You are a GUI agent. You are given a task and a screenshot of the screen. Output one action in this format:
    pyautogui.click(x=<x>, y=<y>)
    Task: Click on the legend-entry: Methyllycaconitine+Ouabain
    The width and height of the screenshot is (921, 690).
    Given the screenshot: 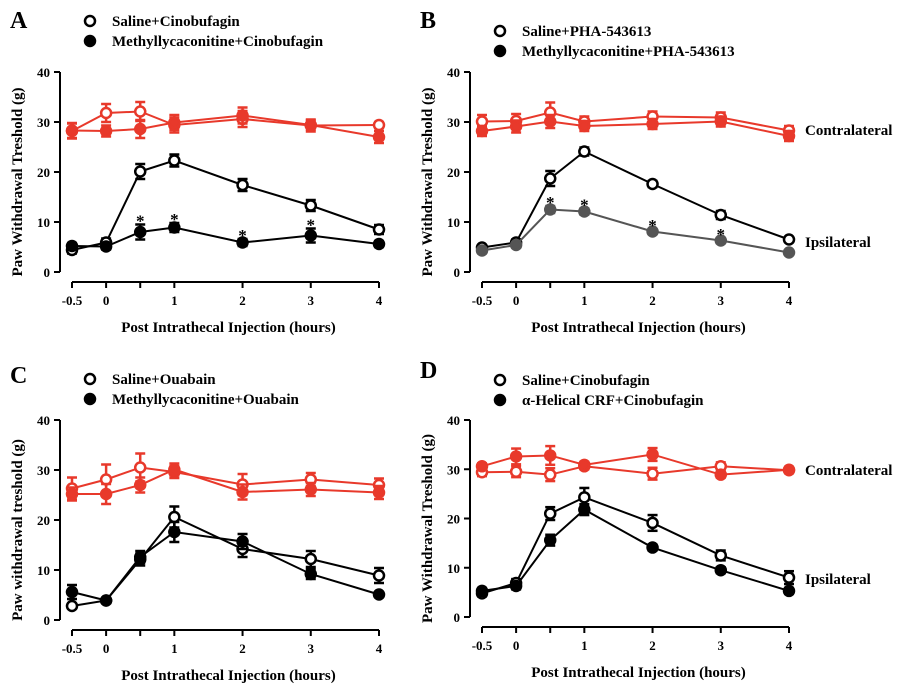 What is the action you would take?
    pyautogui.click(x=206, y=400)
    